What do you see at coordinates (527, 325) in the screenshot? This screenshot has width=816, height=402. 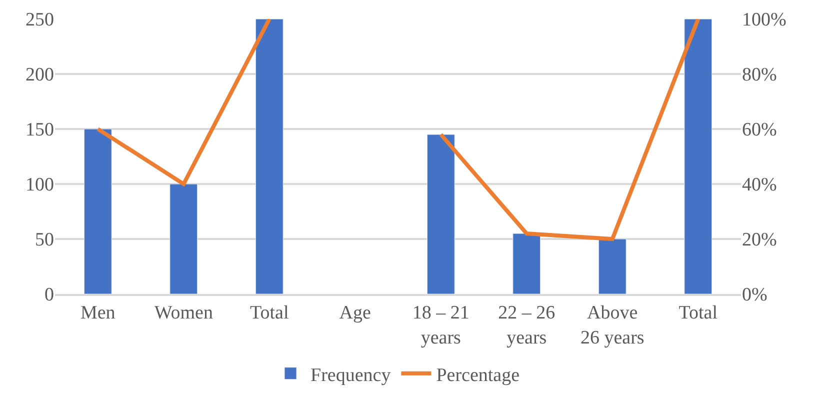 I see `x-tick-label: 22 – 26 years` at bounding box center [527, 325].